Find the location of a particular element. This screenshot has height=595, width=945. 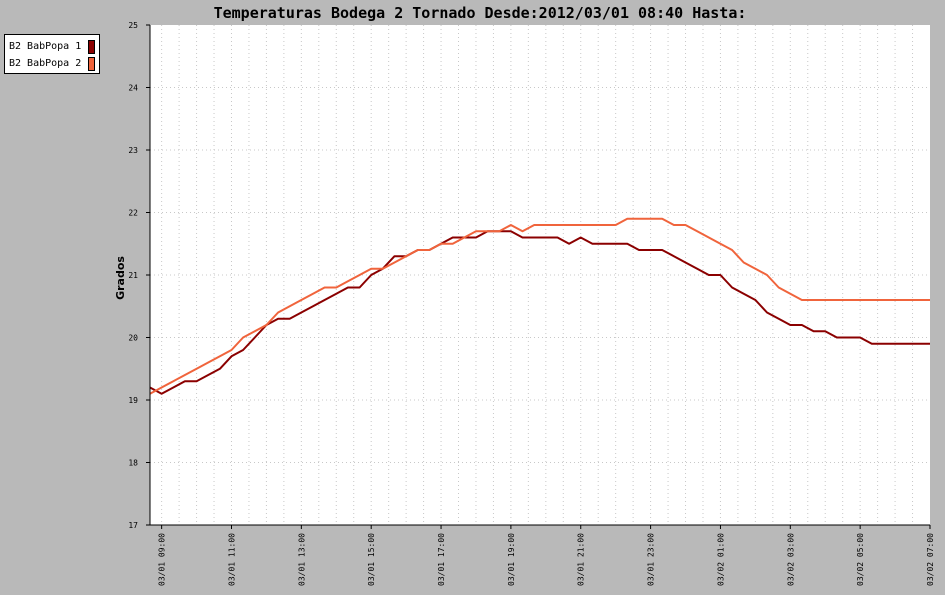

legend-item-series-1: B2 BabPopa 1 is located at coordinates (52, 46).